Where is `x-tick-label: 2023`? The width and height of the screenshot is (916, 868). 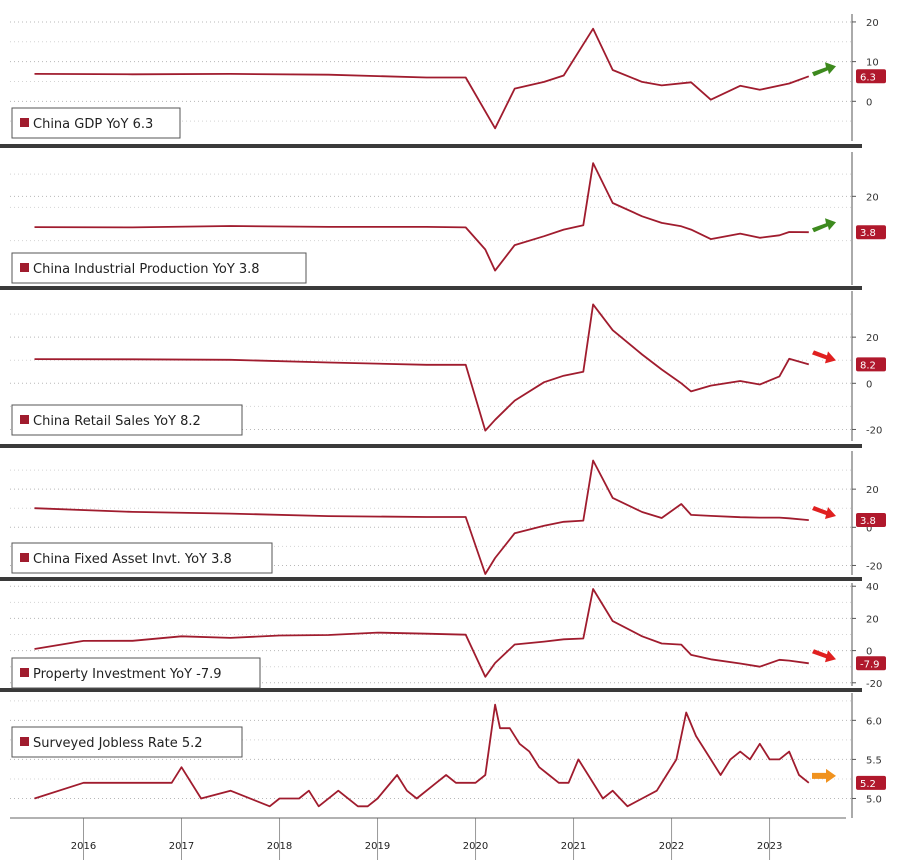
x-tick-label: 2023 is located at coordinates (769, 846).